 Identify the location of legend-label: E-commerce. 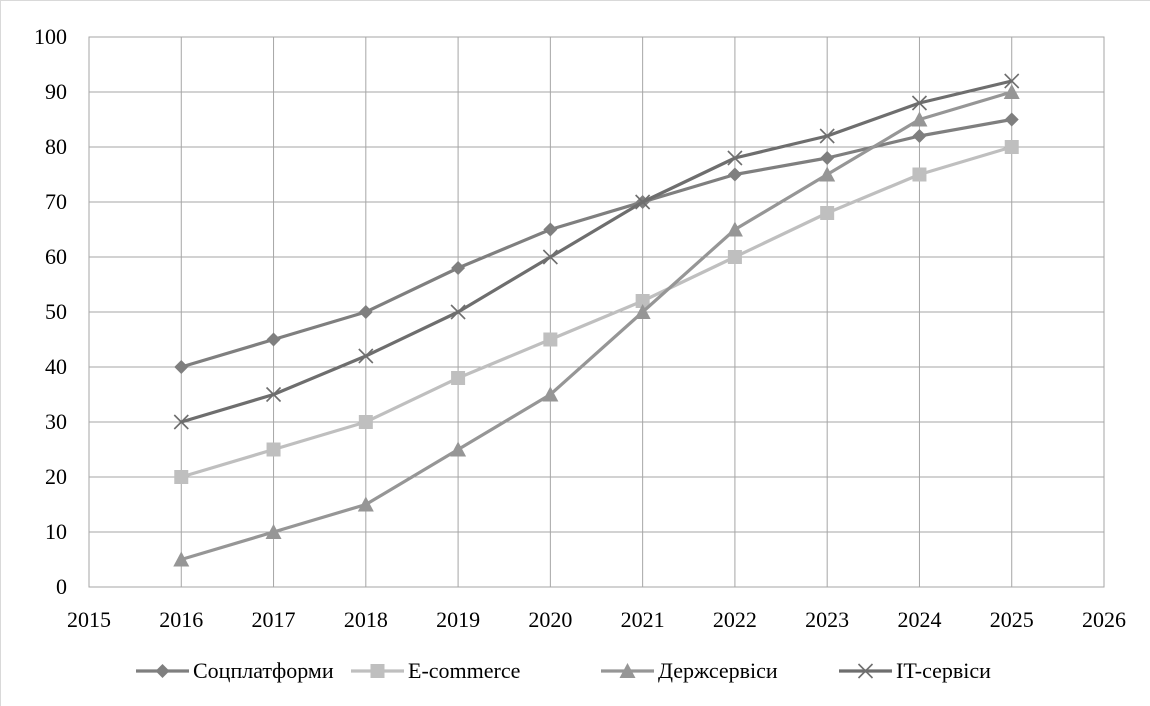
(464, 670).